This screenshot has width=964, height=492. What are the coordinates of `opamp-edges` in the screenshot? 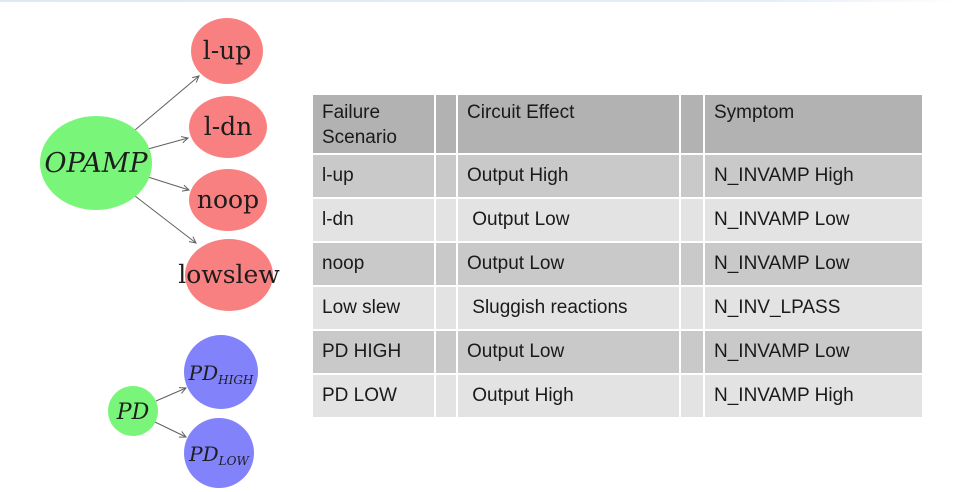 It's located at (167, 159).